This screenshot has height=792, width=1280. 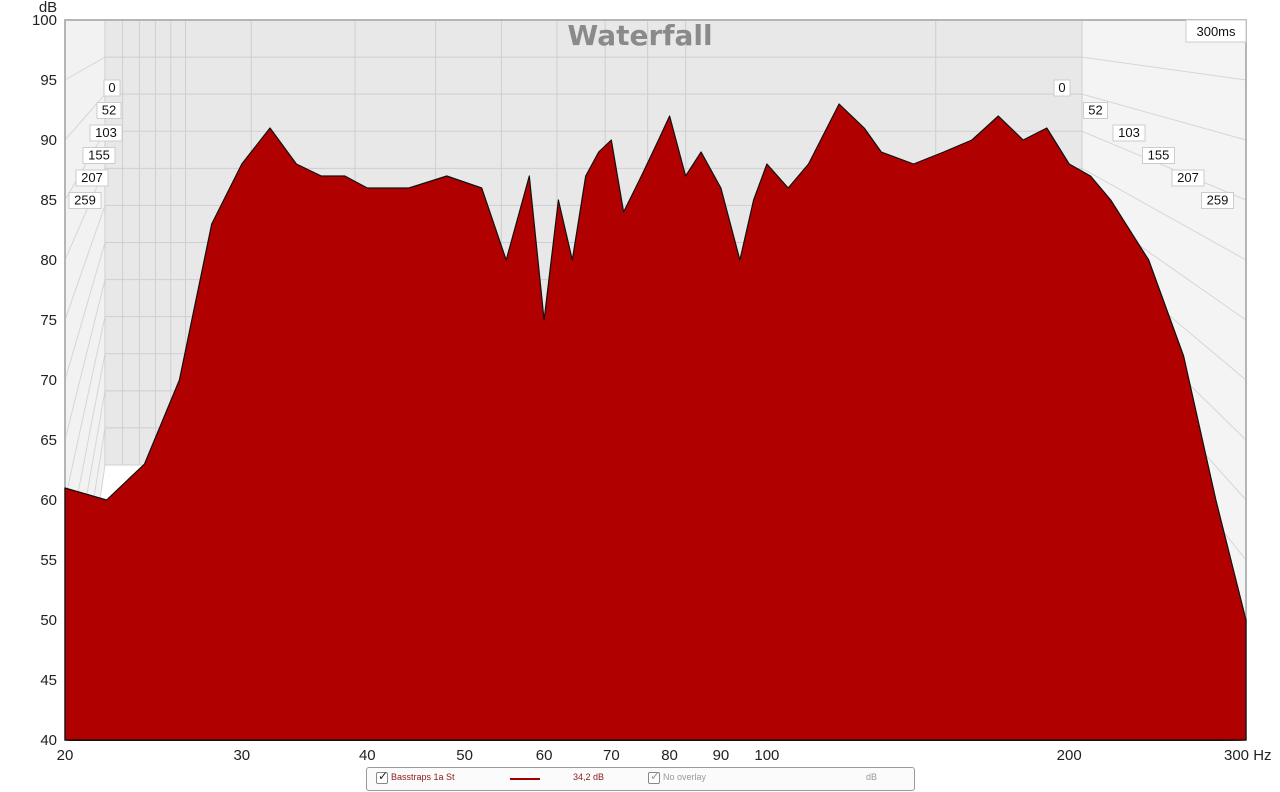 What do you see at coordinates (367, 755) in the screenshot?
I see `x-tick-label: 40` at bounding box center [367, 755].